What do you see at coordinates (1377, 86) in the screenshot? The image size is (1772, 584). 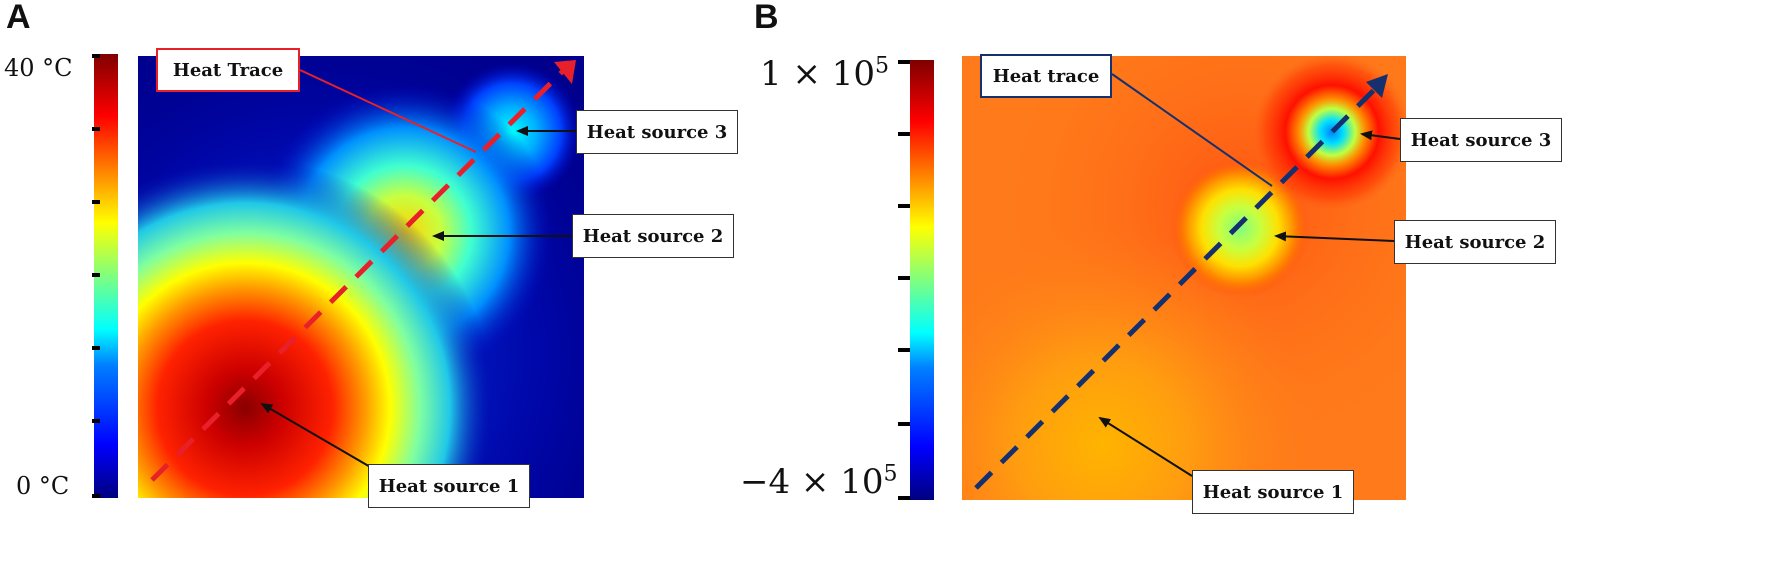 I see `panel-b-trace-arrowhead` at bounding box center [1377, 86].